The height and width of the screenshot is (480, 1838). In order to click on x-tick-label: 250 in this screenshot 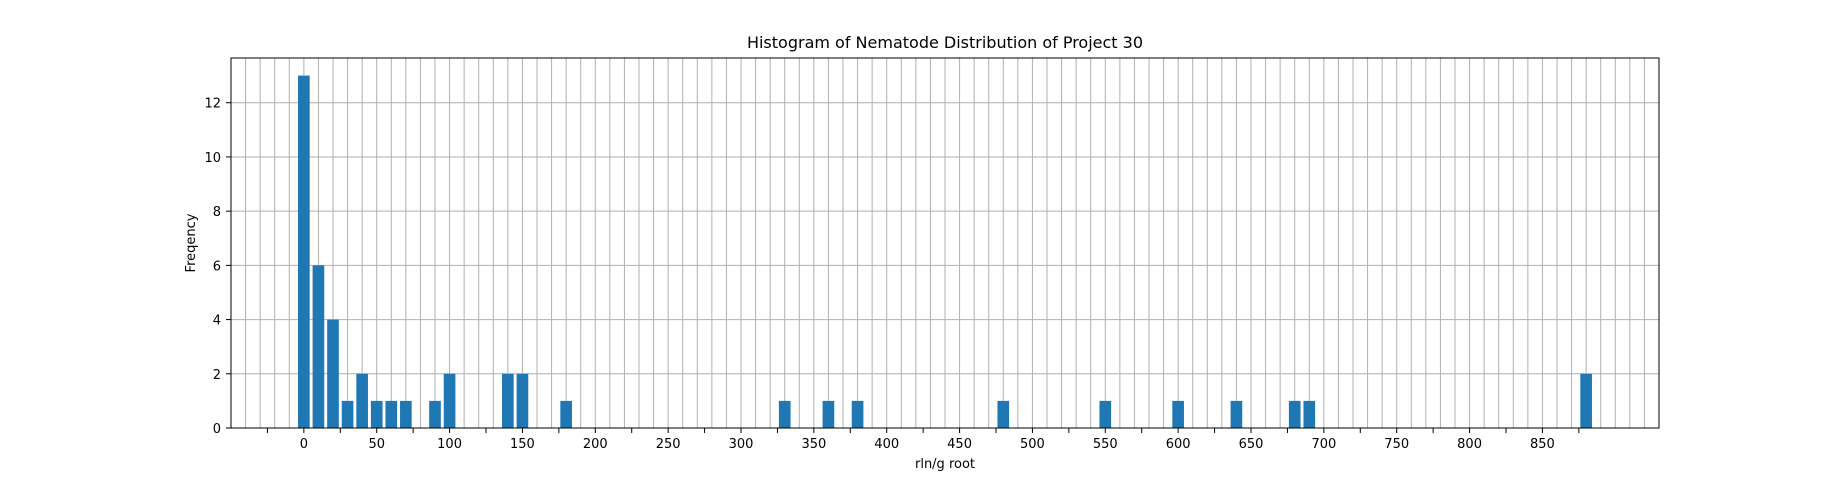, I will do `click(668, 444)`.